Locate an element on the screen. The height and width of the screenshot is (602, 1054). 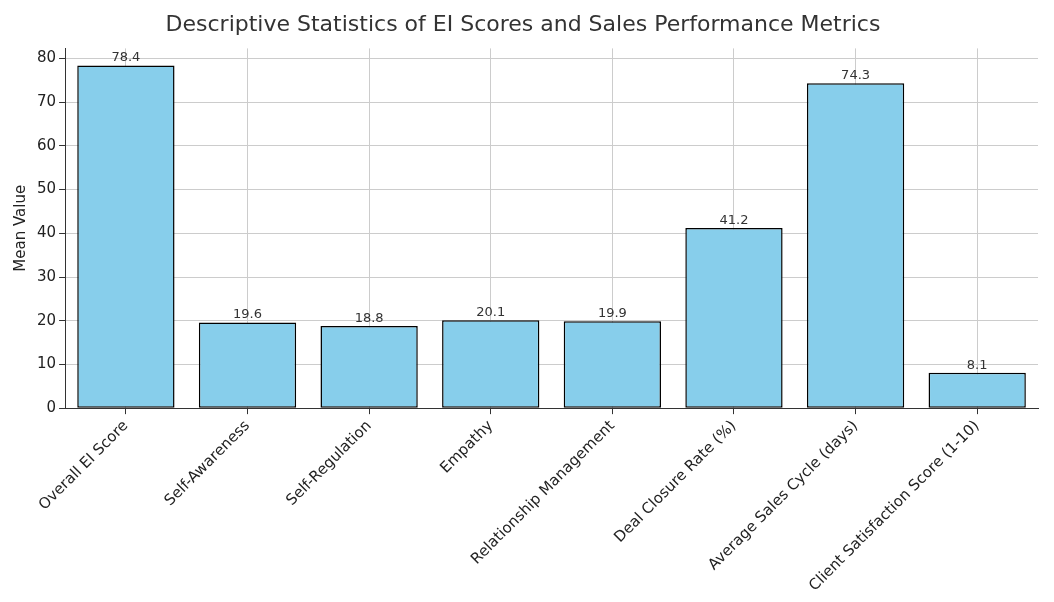
chart-title: Descriptive Statistics of EI Scores and Sales Performance Metrics is located at coordinates (523, 23).